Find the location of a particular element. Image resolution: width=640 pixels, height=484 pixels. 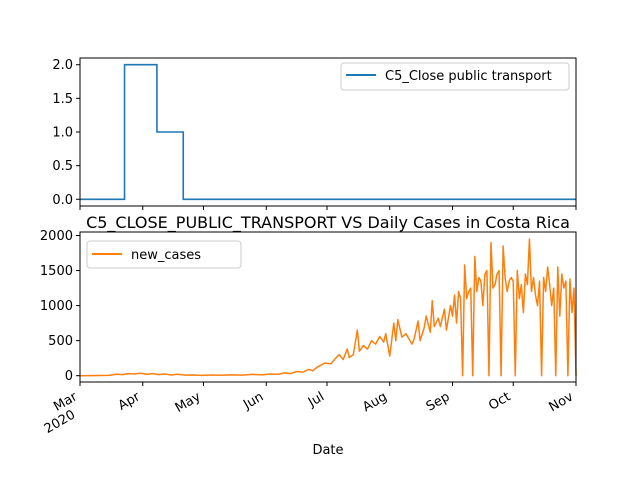

bottom-y-tick-label: 500 is located at coordinates (60, 341).